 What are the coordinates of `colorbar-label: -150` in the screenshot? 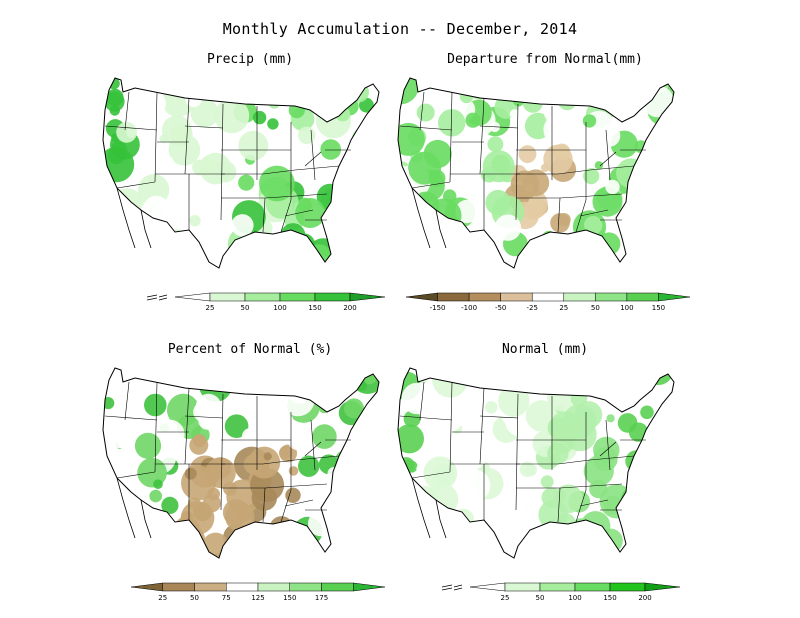 It's located at (438, 308).